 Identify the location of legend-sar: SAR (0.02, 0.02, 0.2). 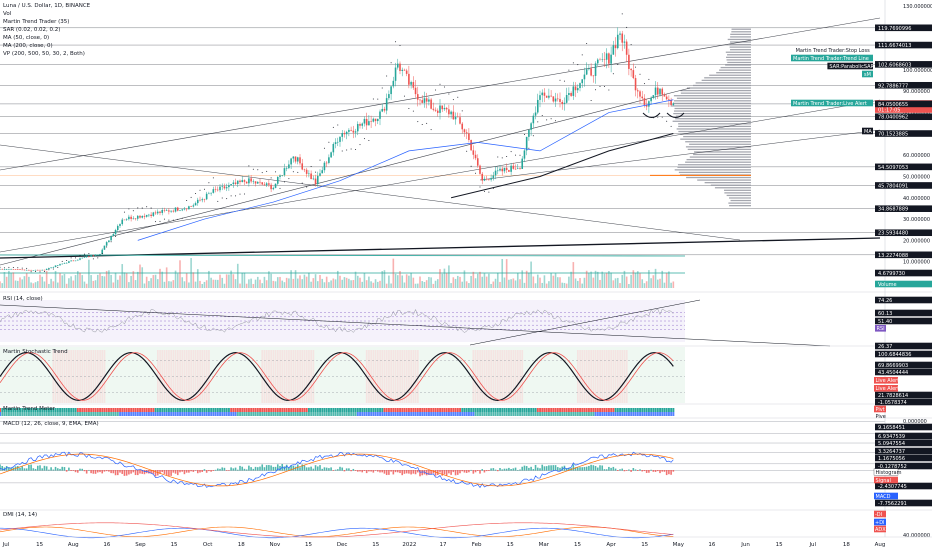
(32, 30).